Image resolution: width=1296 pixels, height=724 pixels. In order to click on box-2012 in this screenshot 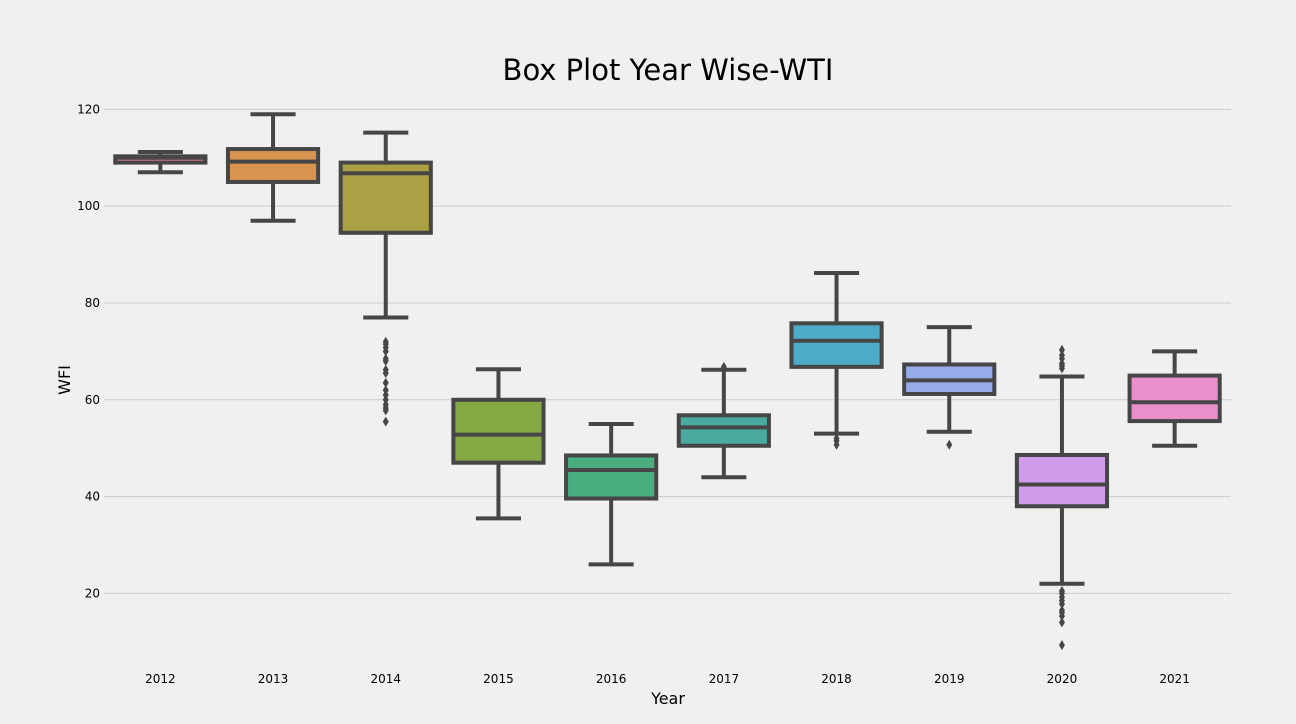, I will do `click(160, 162)`.